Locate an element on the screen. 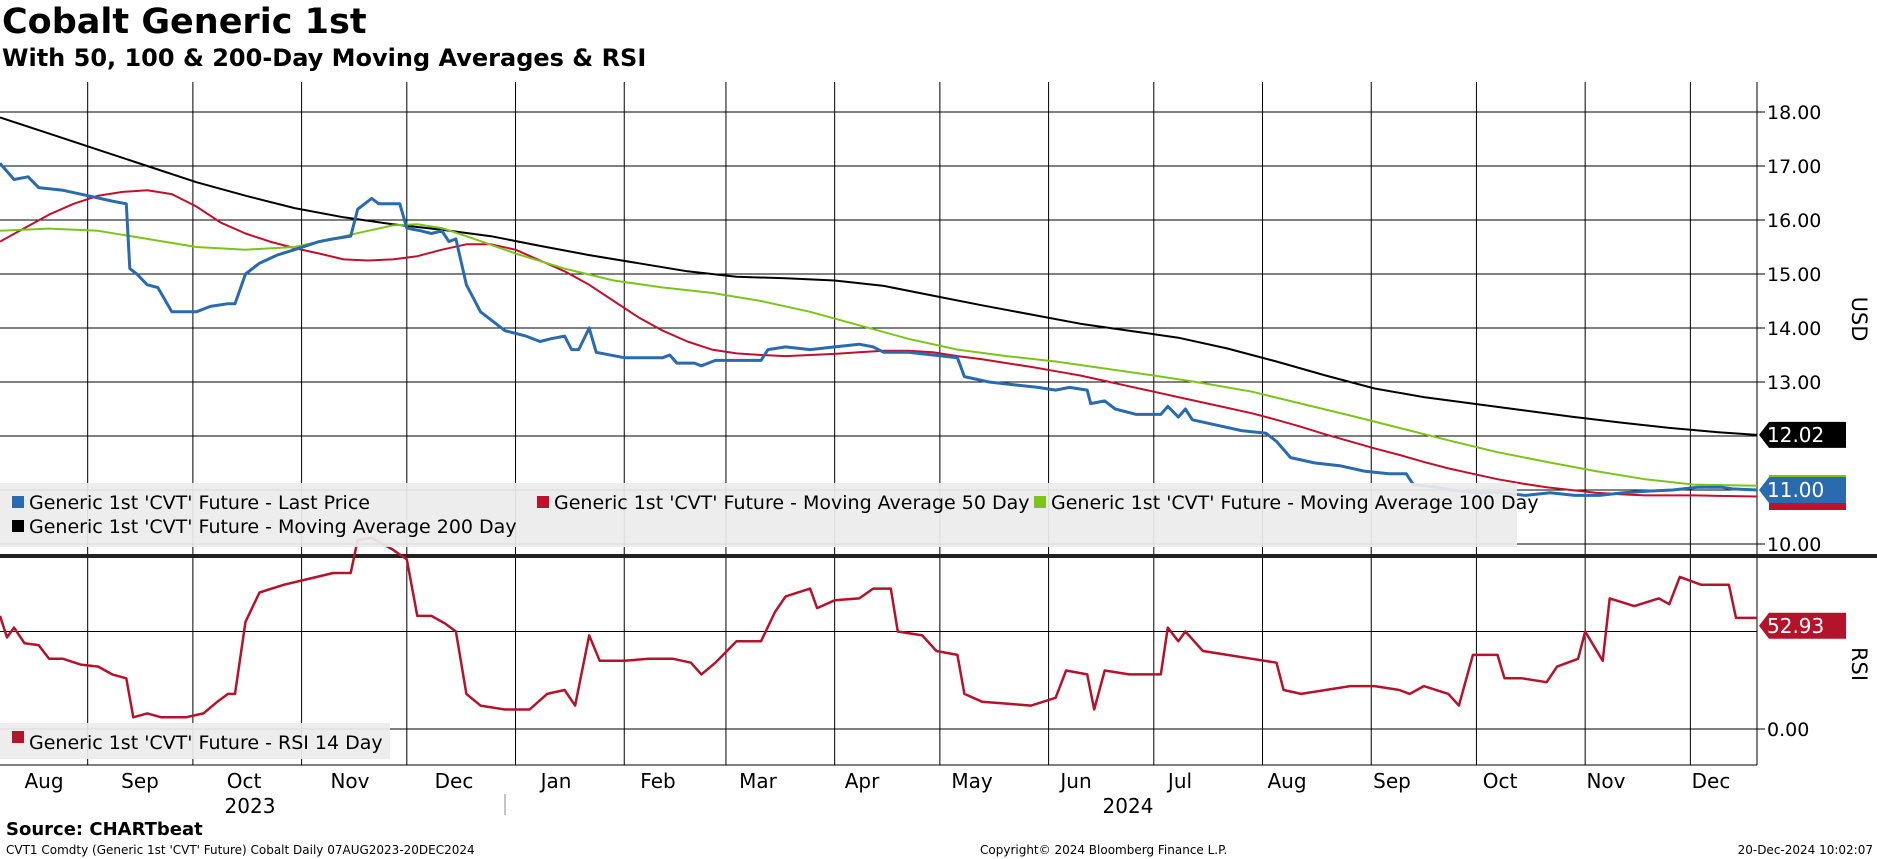 The width and height of the screenshot is (1877, 859). price-tick-label: 10.00 is located at coordinates (1794, 545).